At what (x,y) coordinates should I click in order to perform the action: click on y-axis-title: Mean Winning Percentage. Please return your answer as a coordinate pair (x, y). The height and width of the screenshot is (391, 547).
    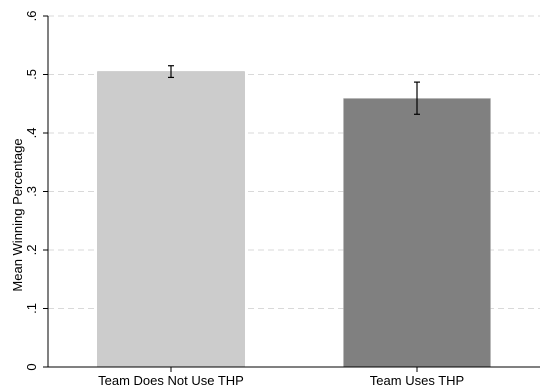
    Looking at the image, I should click on (17, 214).